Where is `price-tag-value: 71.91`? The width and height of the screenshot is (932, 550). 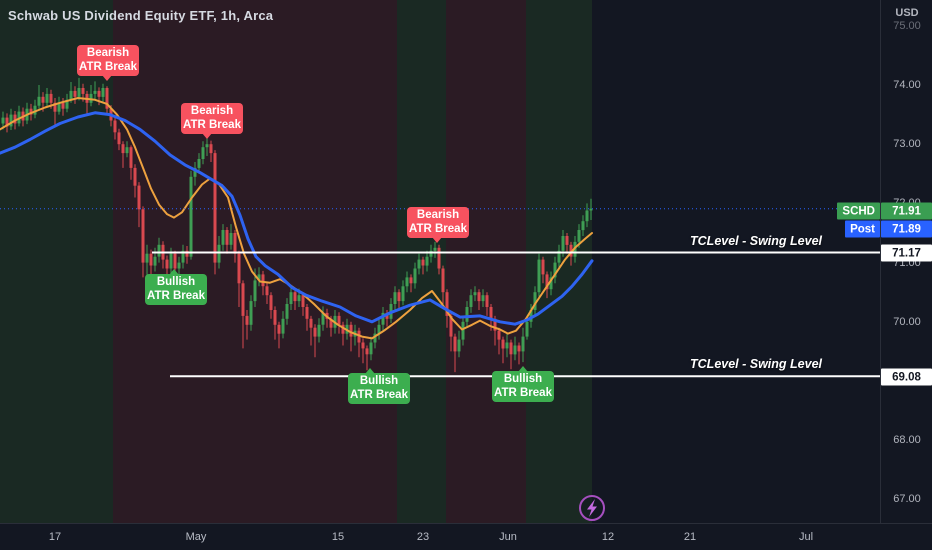 price-tag-value: 71.91 is located at coordinates (906, 211).